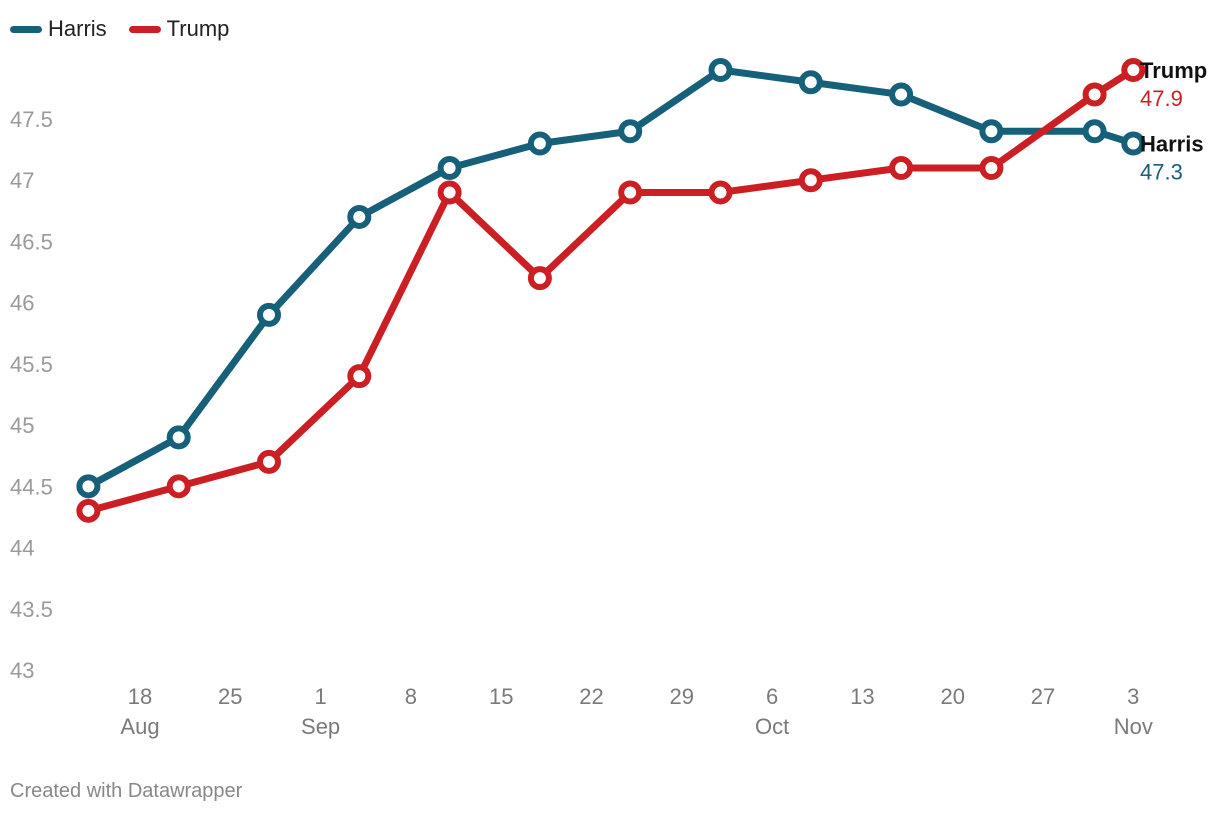 This screenshot has width=1220, height=816. I want to click on end-labels: Harris 47.3 Trump 47.9, so click(1173, 121).